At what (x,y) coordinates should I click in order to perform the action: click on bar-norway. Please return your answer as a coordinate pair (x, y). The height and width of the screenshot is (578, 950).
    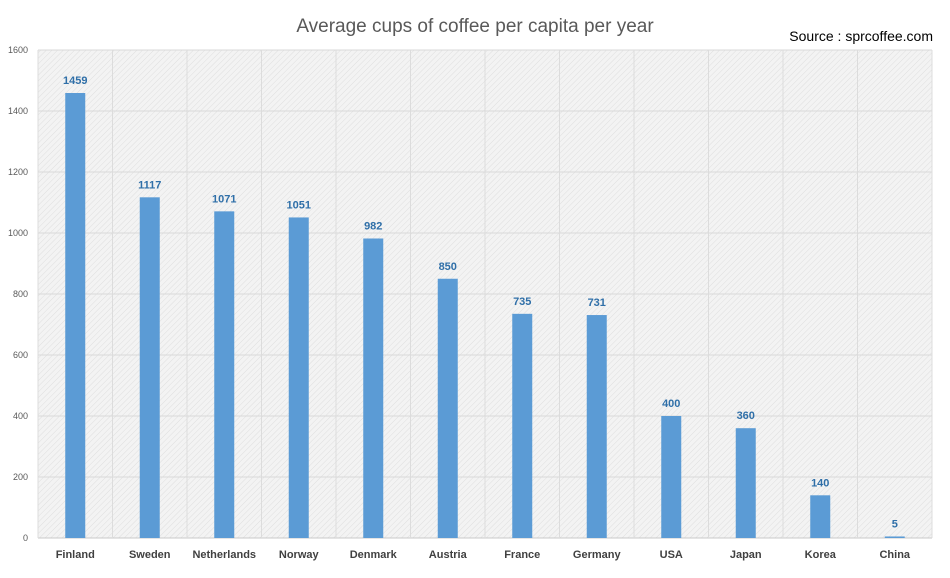
    Looking at the image, I should click on (298, 377).